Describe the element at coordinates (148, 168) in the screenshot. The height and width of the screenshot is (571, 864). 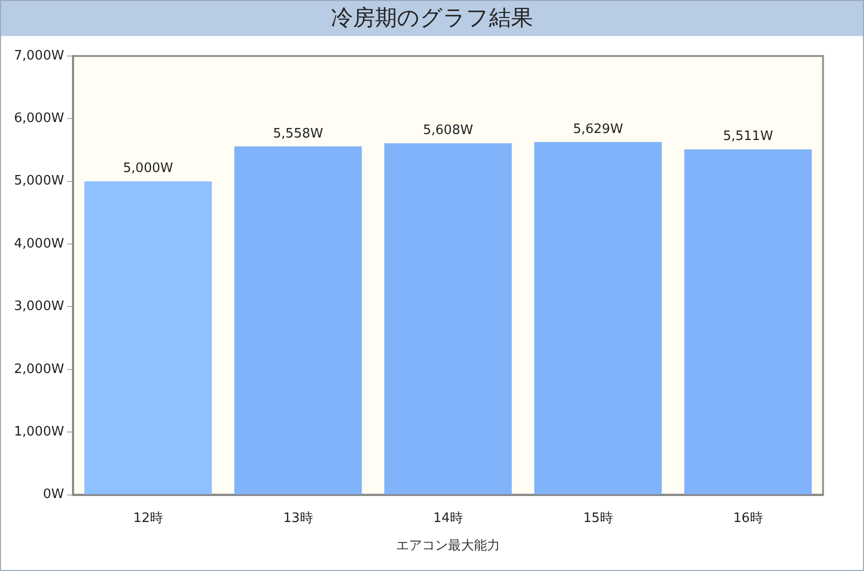
I see `data-label: 5,000W` at that location.